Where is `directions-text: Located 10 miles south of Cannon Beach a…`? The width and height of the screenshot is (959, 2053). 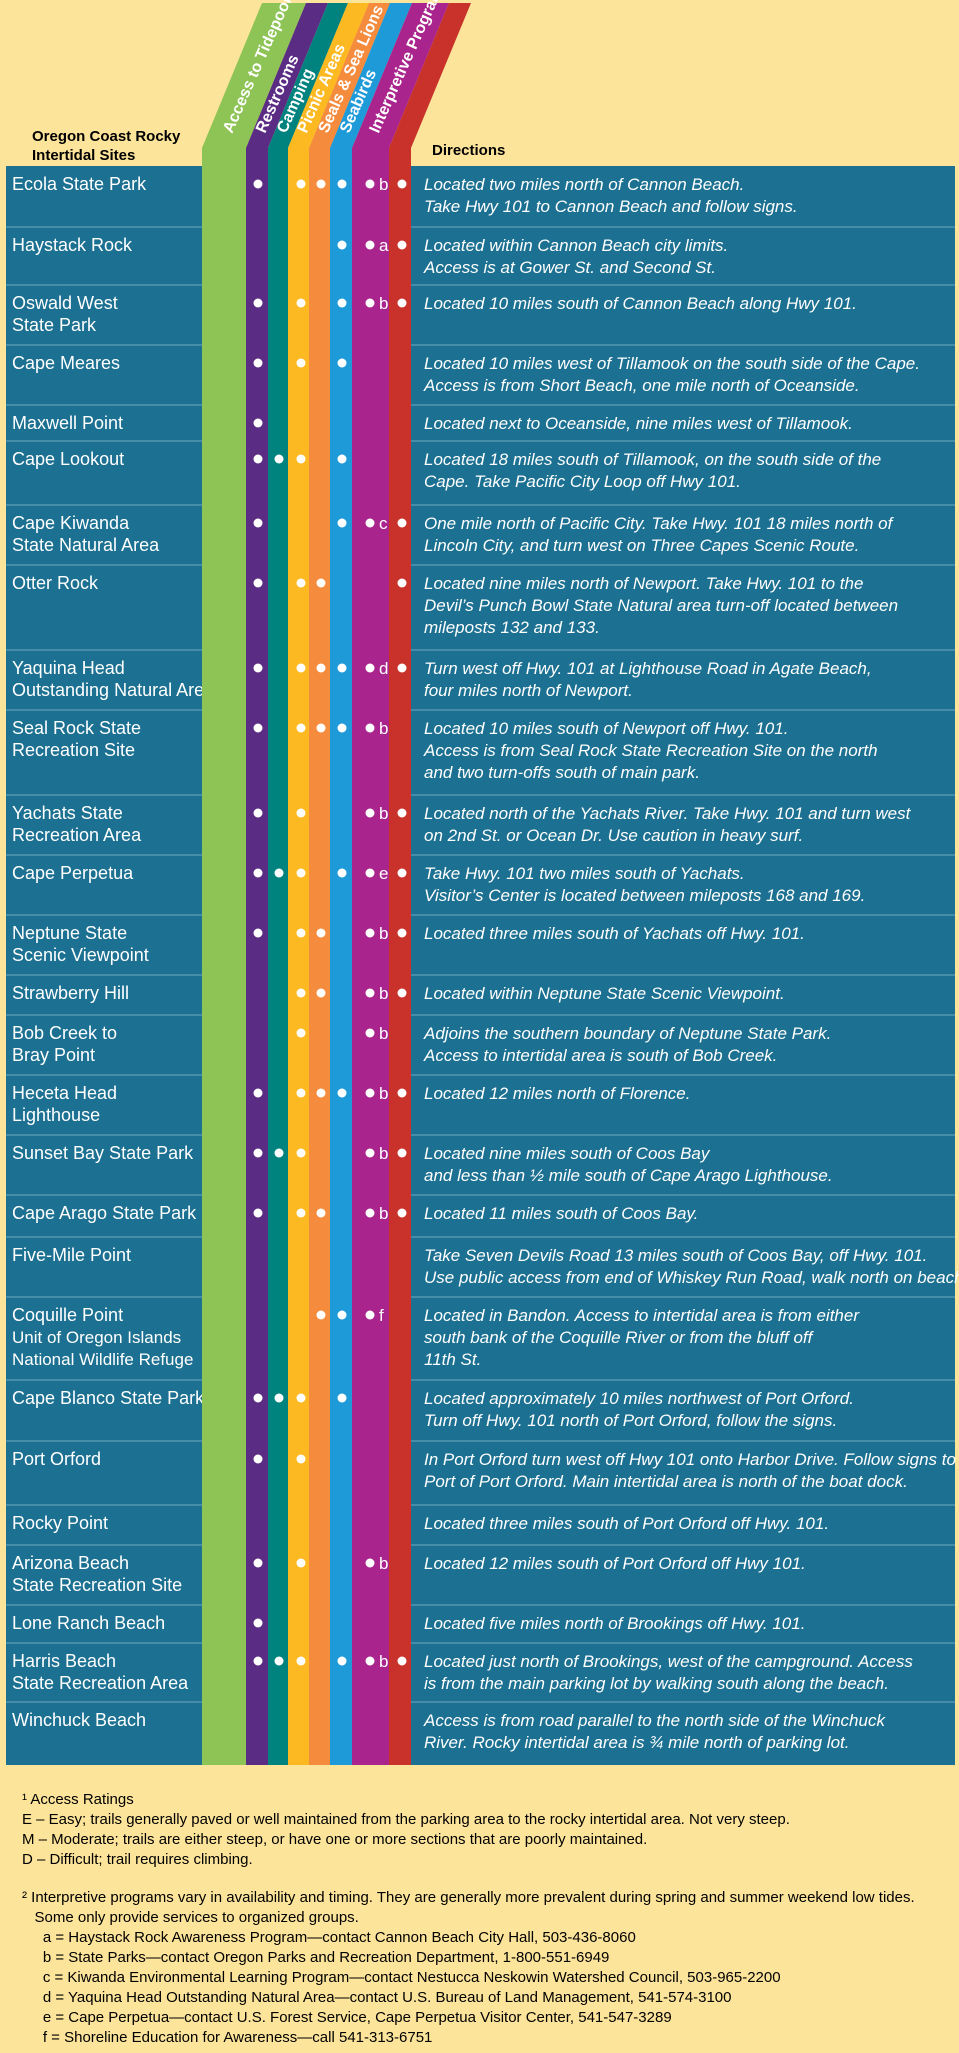 directions-text: Located 10 miles south of Cannon Beach a… is located at coordinates (640, 303).